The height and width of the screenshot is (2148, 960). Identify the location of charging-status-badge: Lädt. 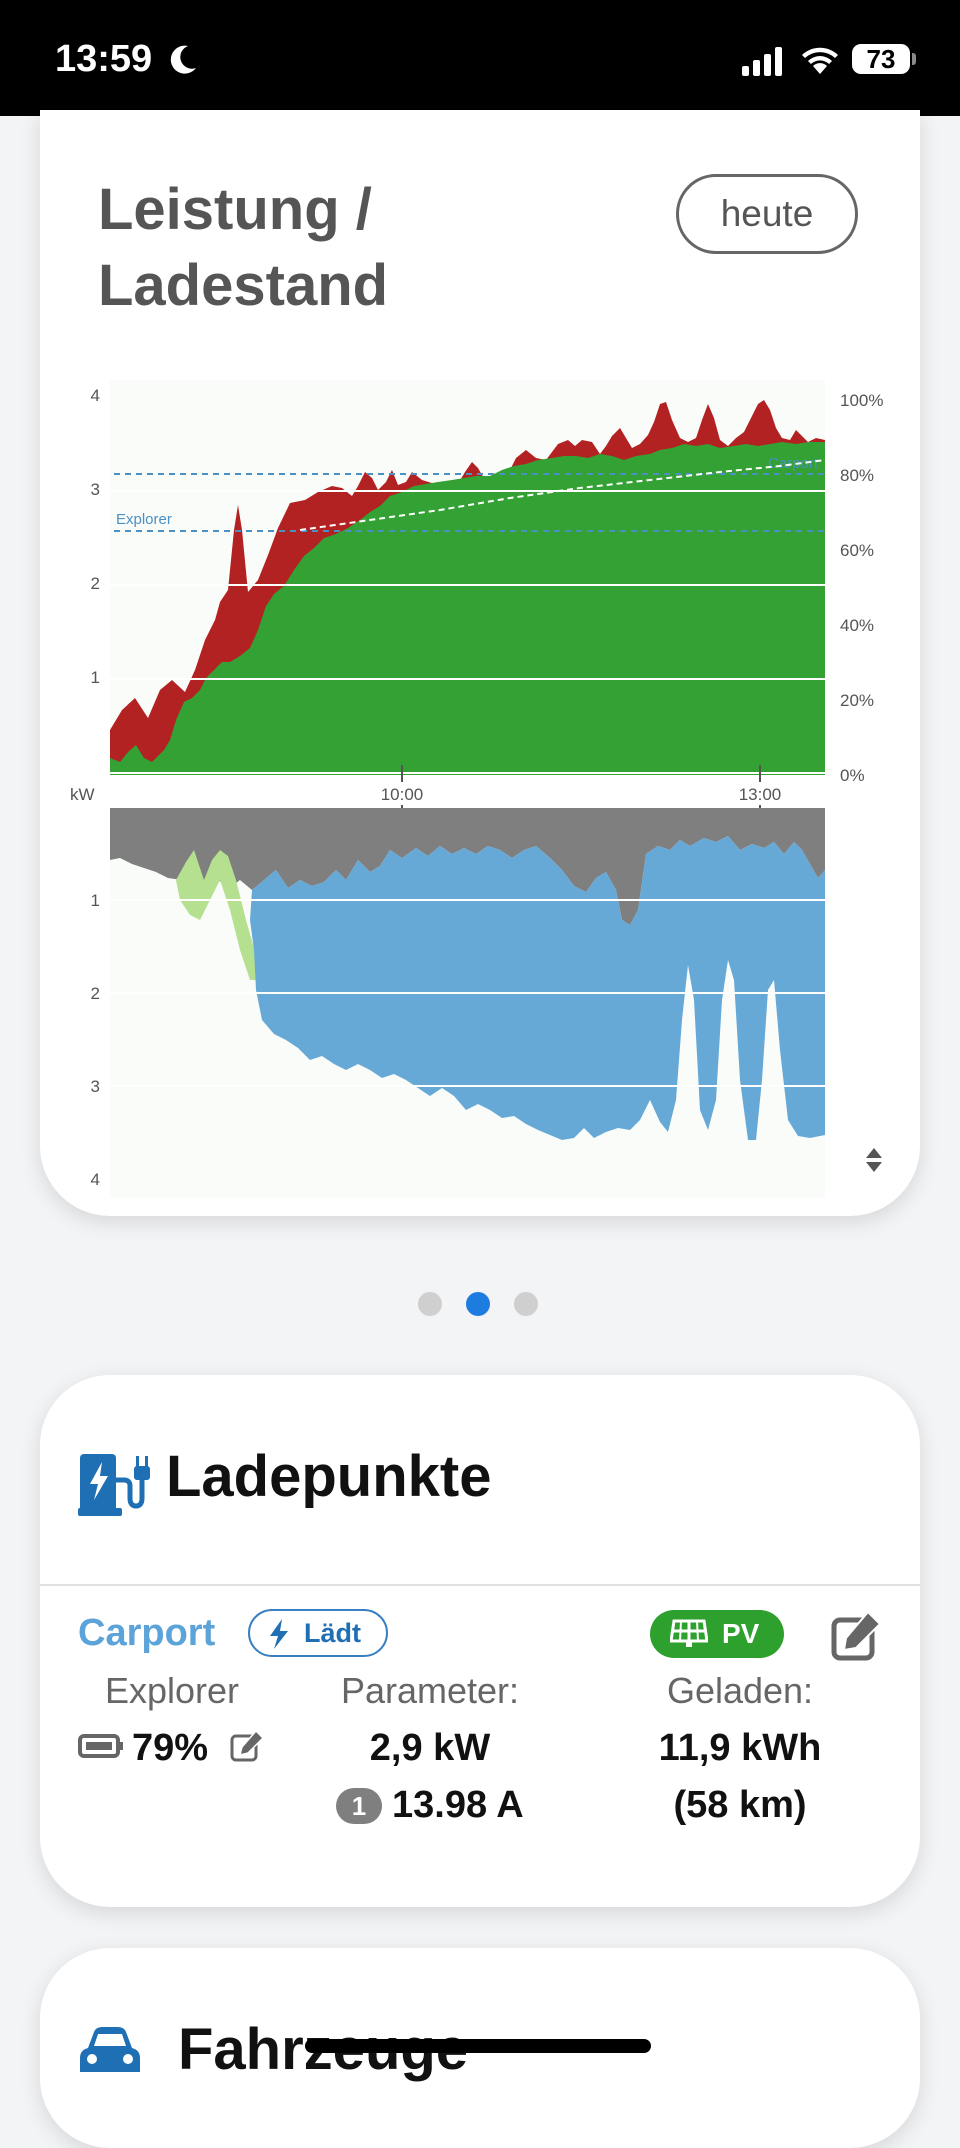
(318, 1633).